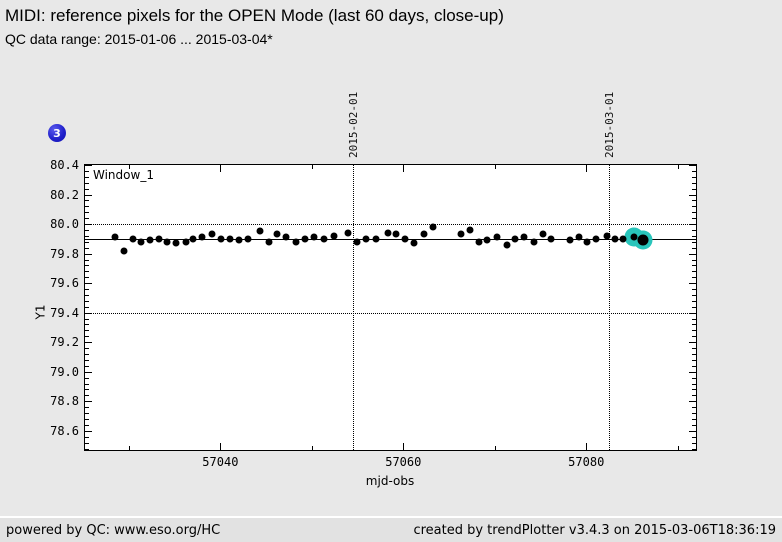 The height and width of the screenshot is (542, 782). What do you see at coordinates (113, 530) in the screenshot?
I see `footer-powered-by: powered by QC: www.eso.org/HC` at bounding box center [113, 530].